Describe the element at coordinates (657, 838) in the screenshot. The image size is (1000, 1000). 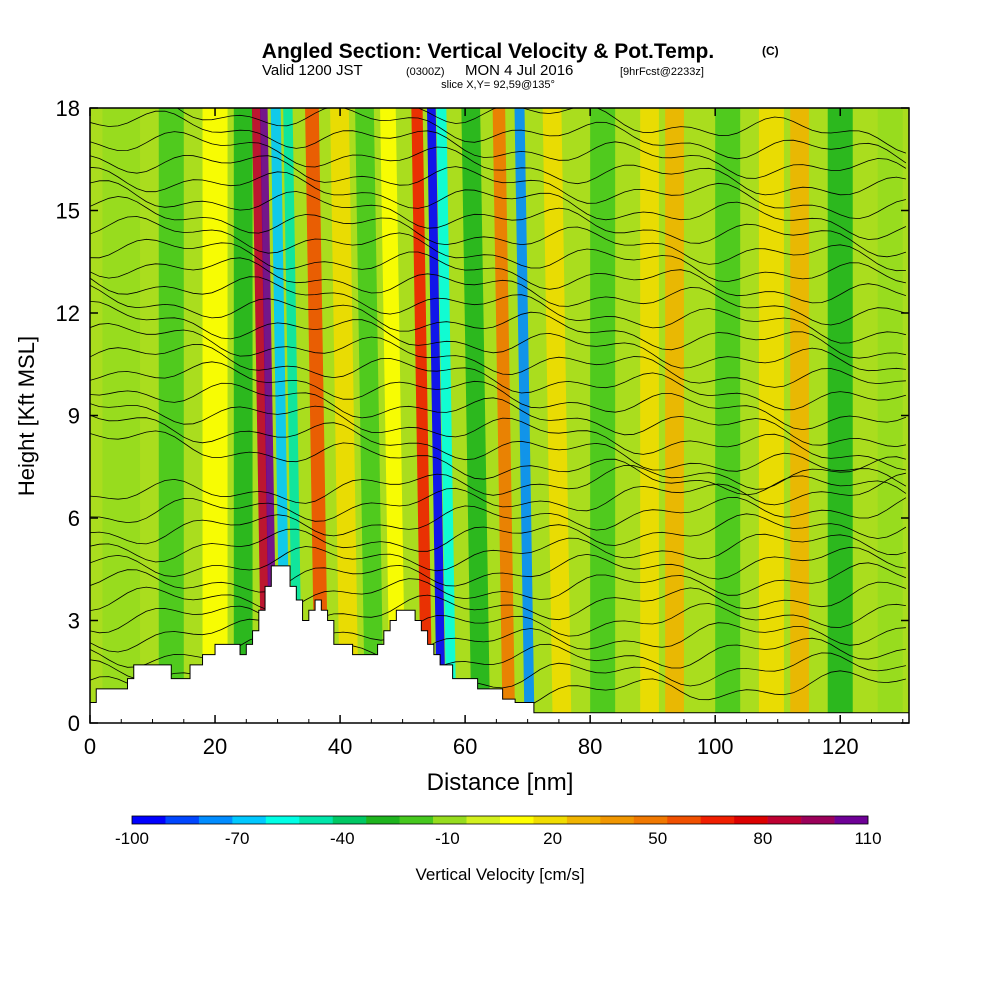
I see `colorbar-tick-label: 50` at that location.